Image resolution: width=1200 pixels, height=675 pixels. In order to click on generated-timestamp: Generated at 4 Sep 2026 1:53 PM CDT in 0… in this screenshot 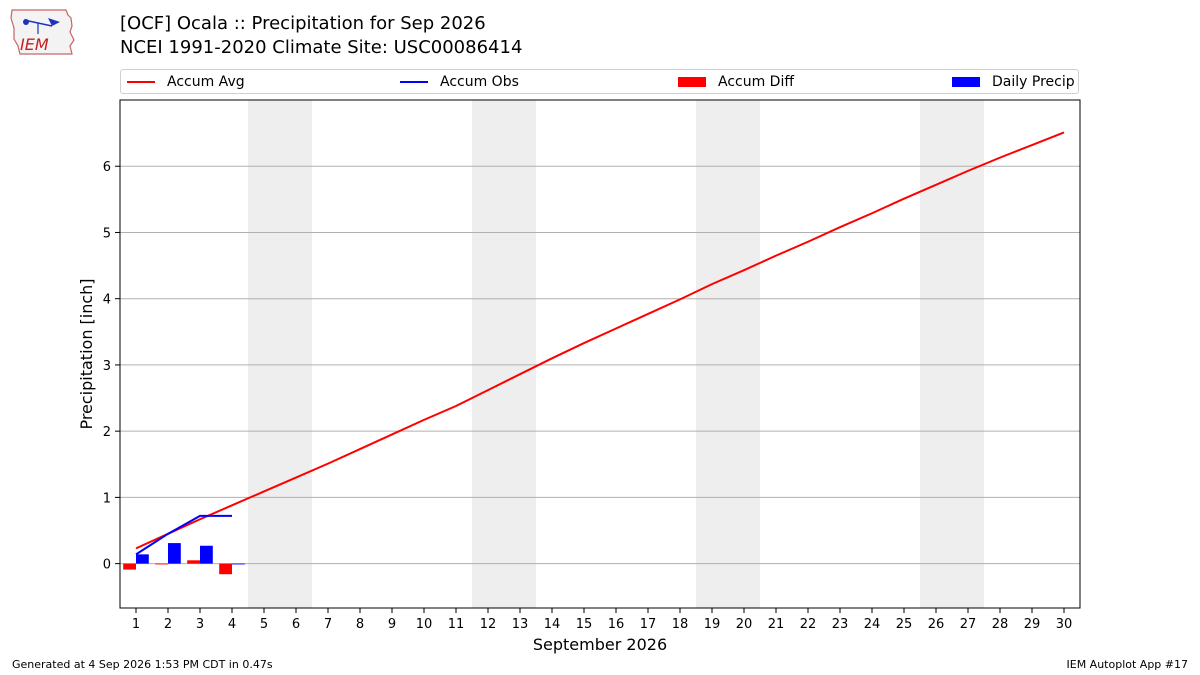, I will do `click(142, 664)`.